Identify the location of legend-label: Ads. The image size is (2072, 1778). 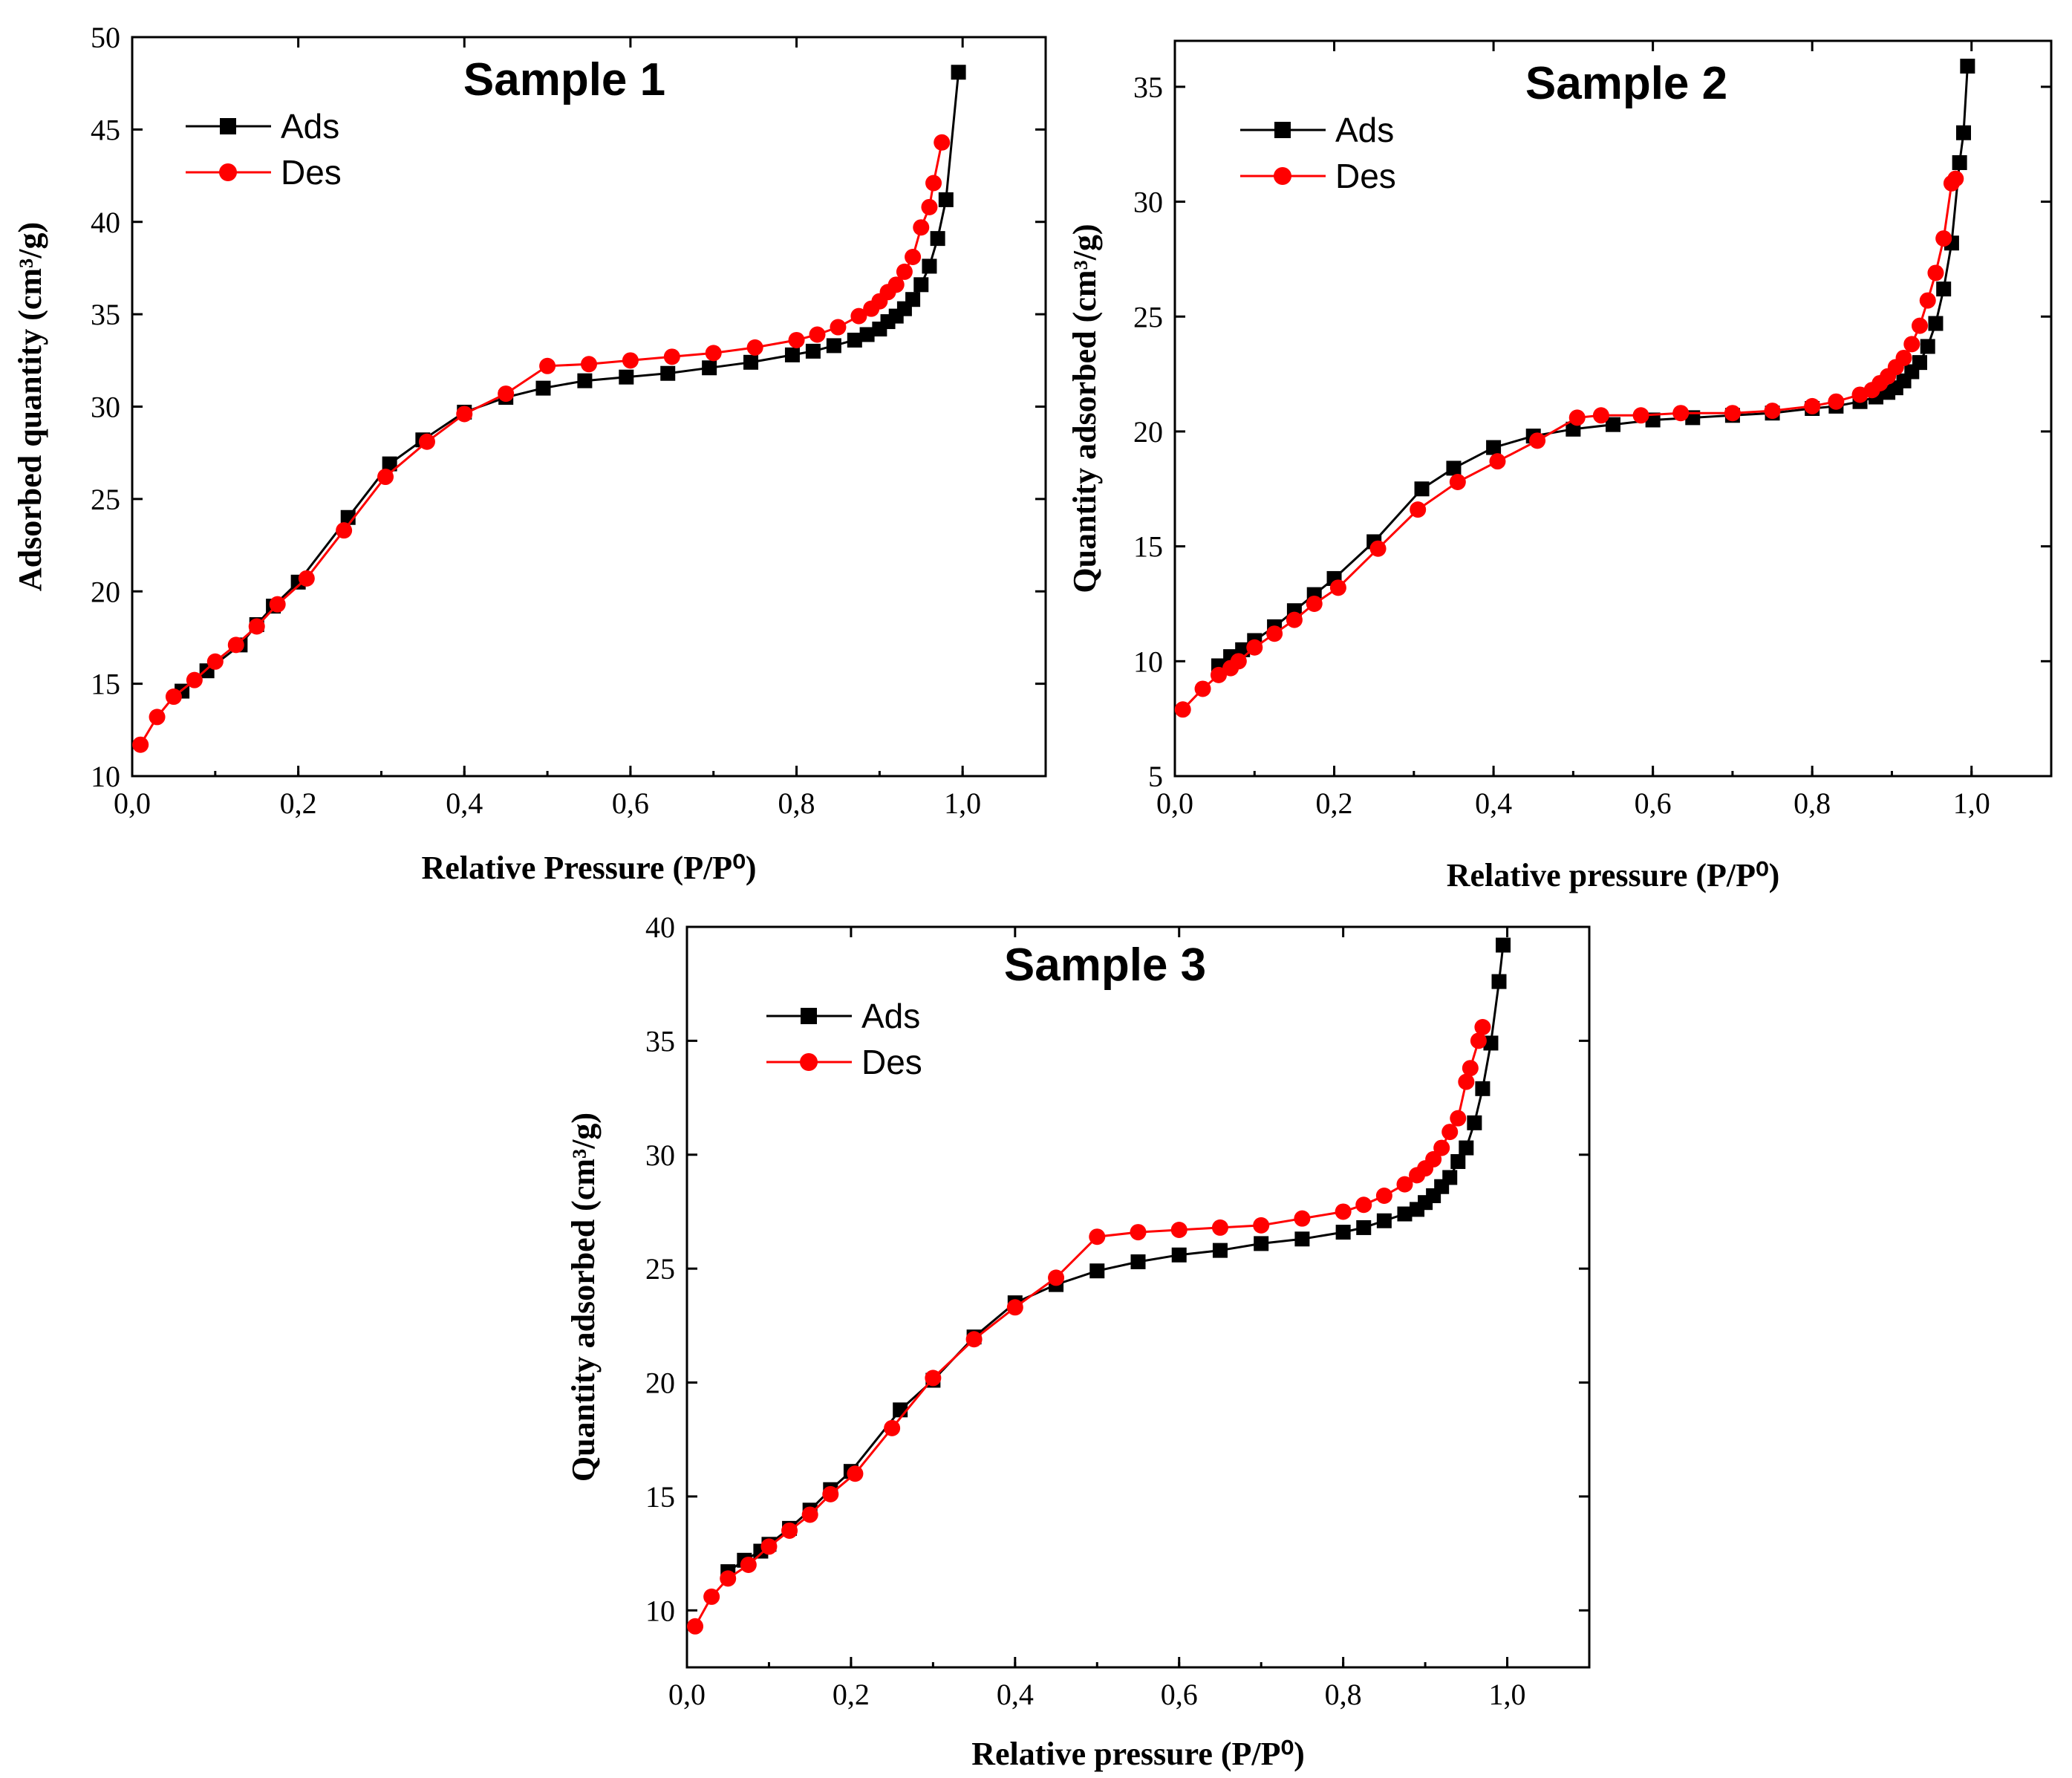
(890, 1016).